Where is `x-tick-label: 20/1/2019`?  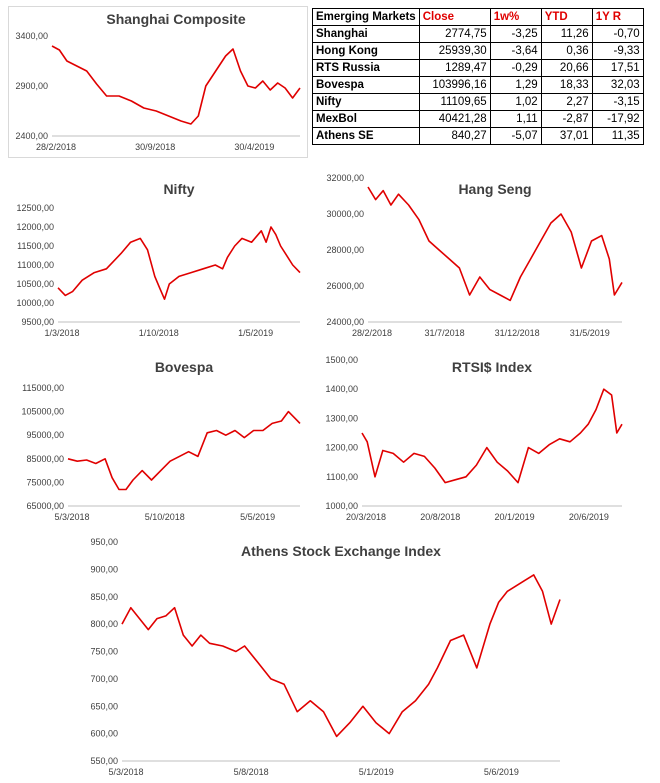
x-tick-label: 20/1/2019 is located at coordinates (515, 517).